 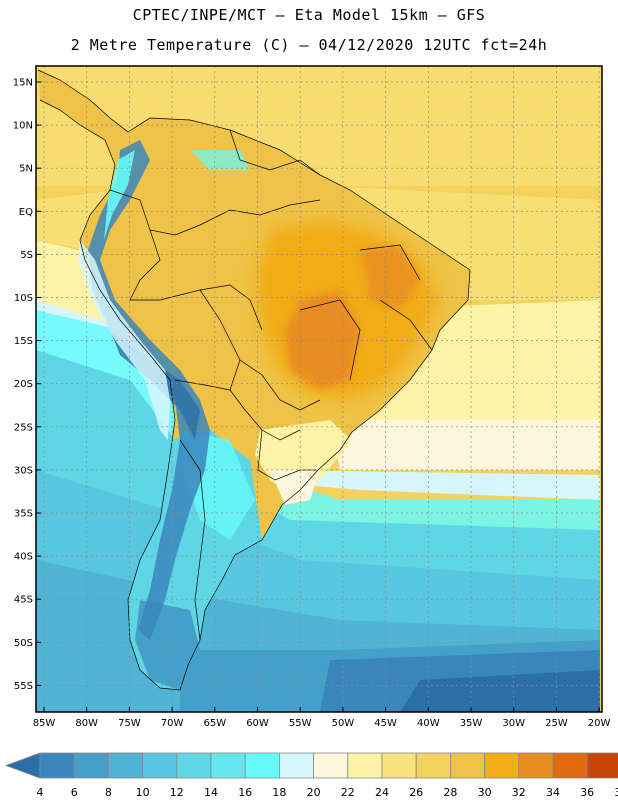 I want to click on lon-label: 45W, so click(x=385, y=723).